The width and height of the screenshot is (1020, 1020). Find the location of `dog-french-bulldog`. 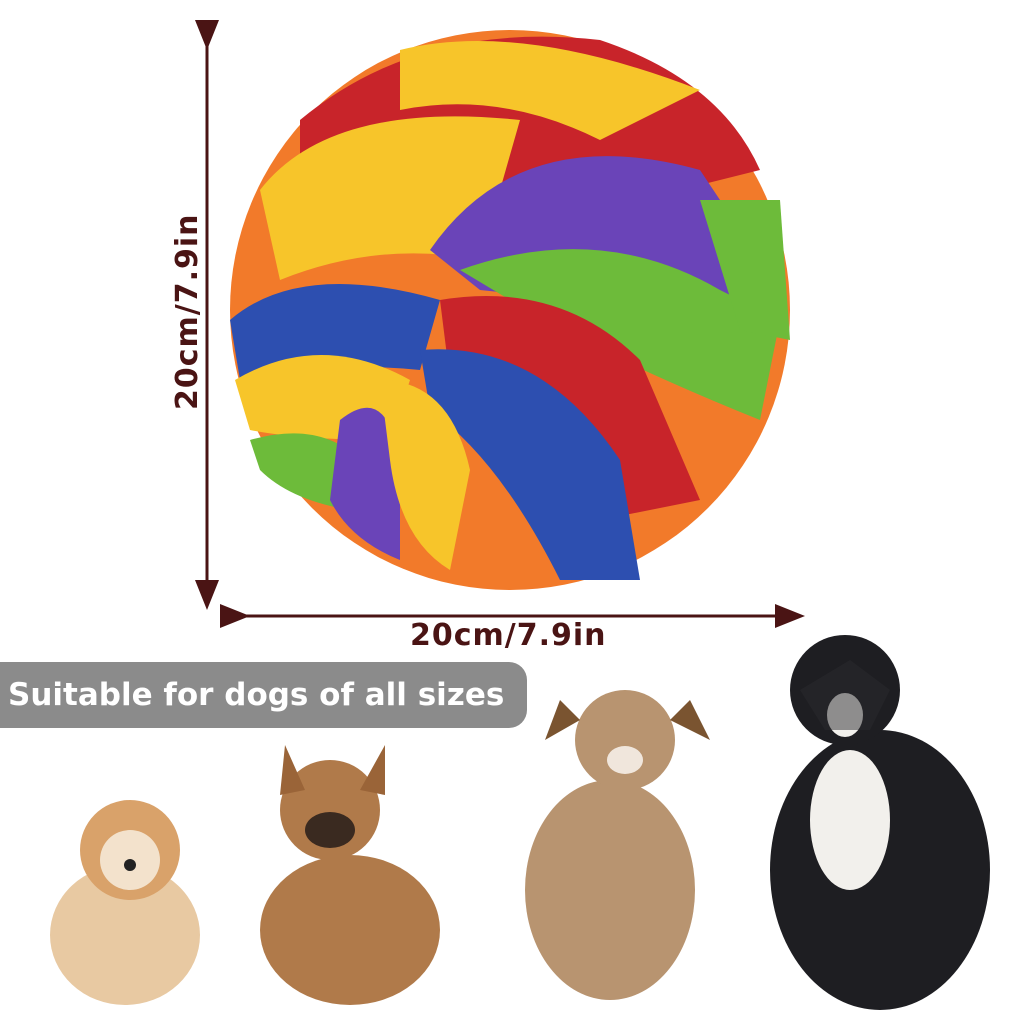

dog-french-bulldog is located at coordinates (350, 875).